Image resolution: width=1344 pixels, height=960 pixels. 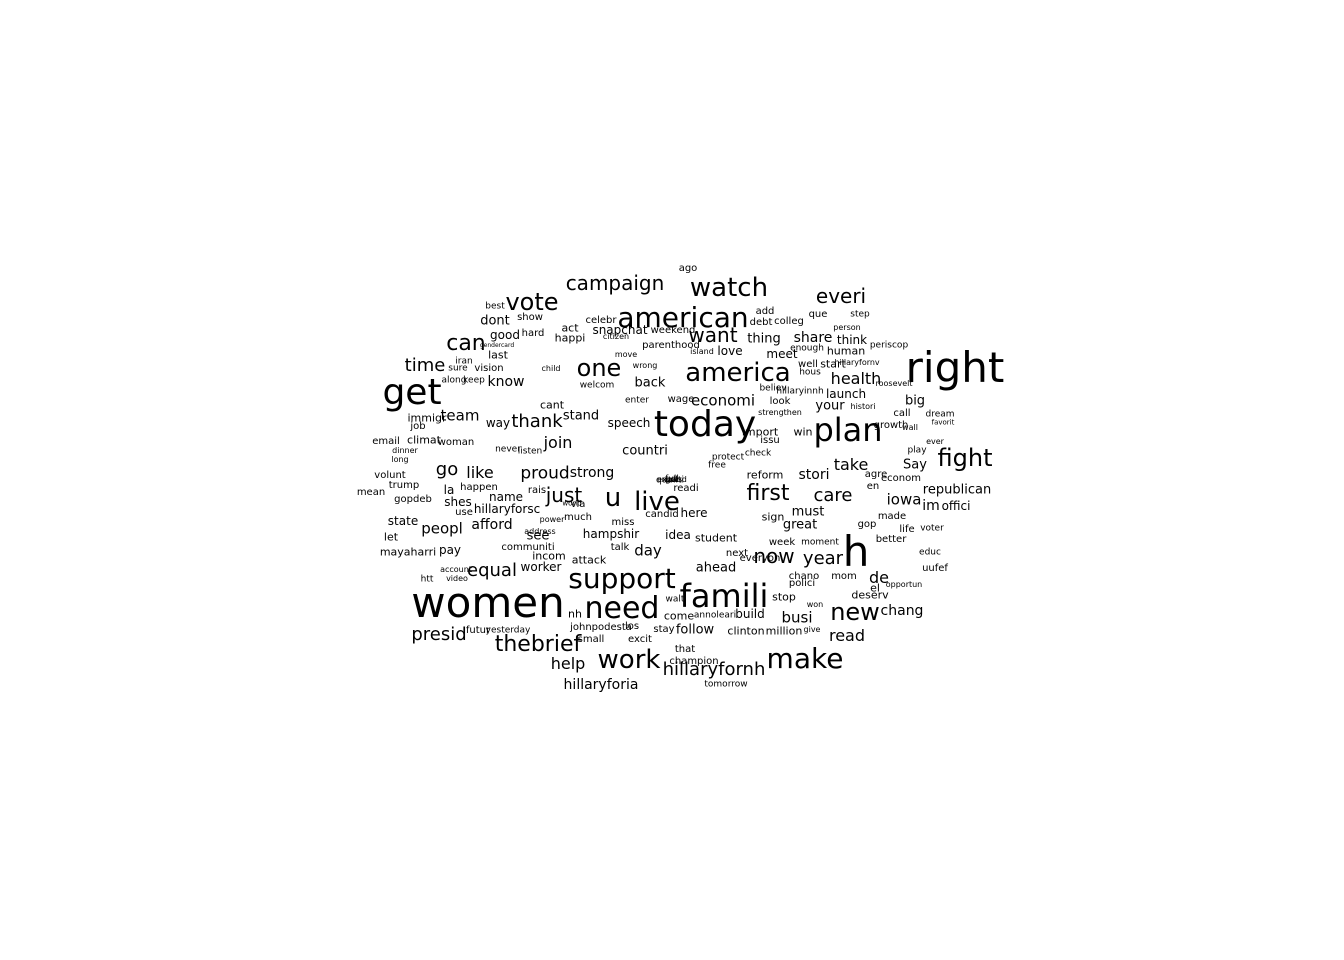 What do you see at coordinates (578, 517) in the screenshot?
I see `word-much: much` at bounding box center [578, 517].